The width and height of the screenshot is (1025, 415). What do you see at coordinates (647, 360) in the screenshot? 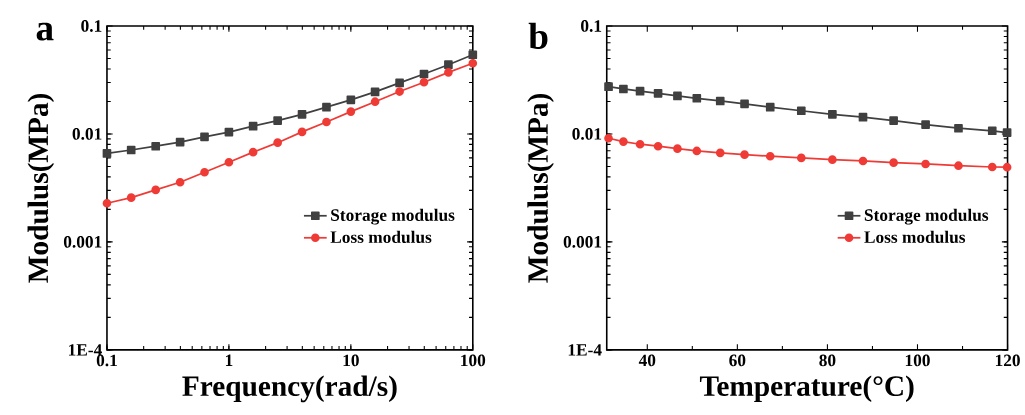
I see `x-tick-label: 40` at bounding box center [647, 360].